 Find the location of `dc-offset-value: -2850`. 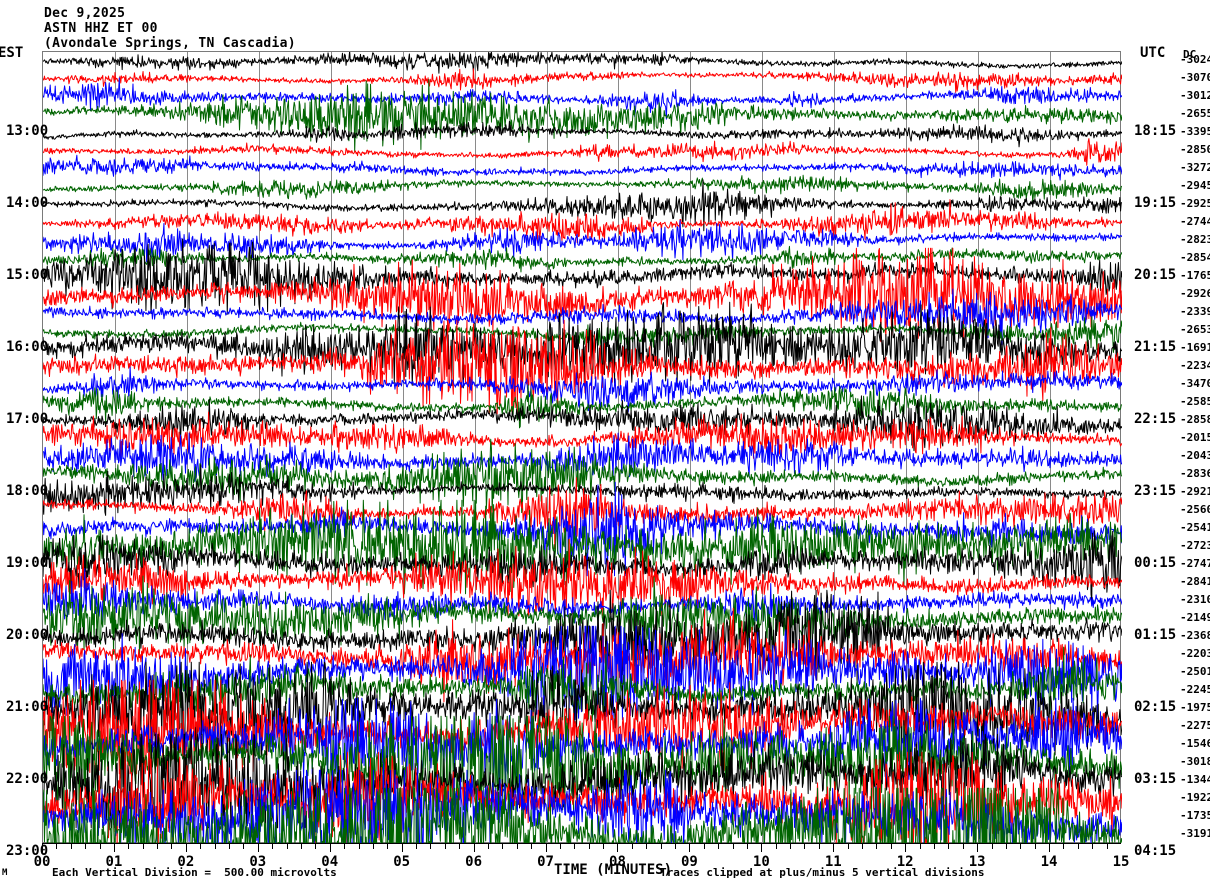

dc-offset-value: -2850 is located at coordinates (1195, 149).